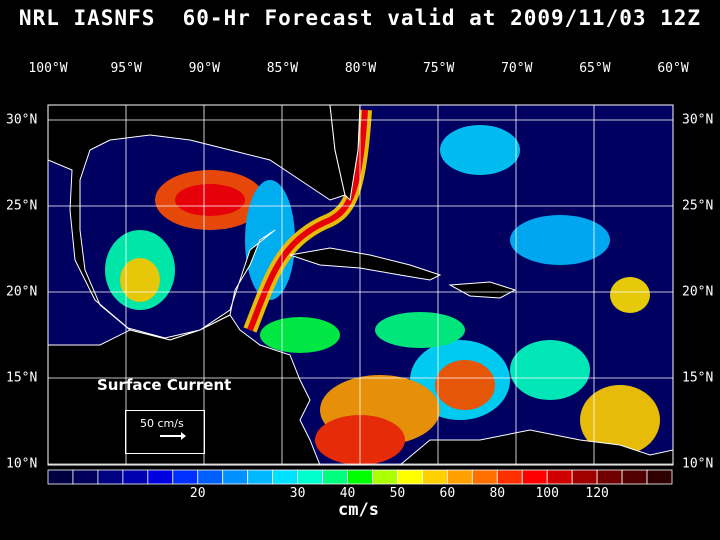 This screenshot has width=720, height=540. What do you see at coordinates (282, 68) in the screenshot?
I see `lon-tick-label: 85°W` at bounding box center [282, 68].